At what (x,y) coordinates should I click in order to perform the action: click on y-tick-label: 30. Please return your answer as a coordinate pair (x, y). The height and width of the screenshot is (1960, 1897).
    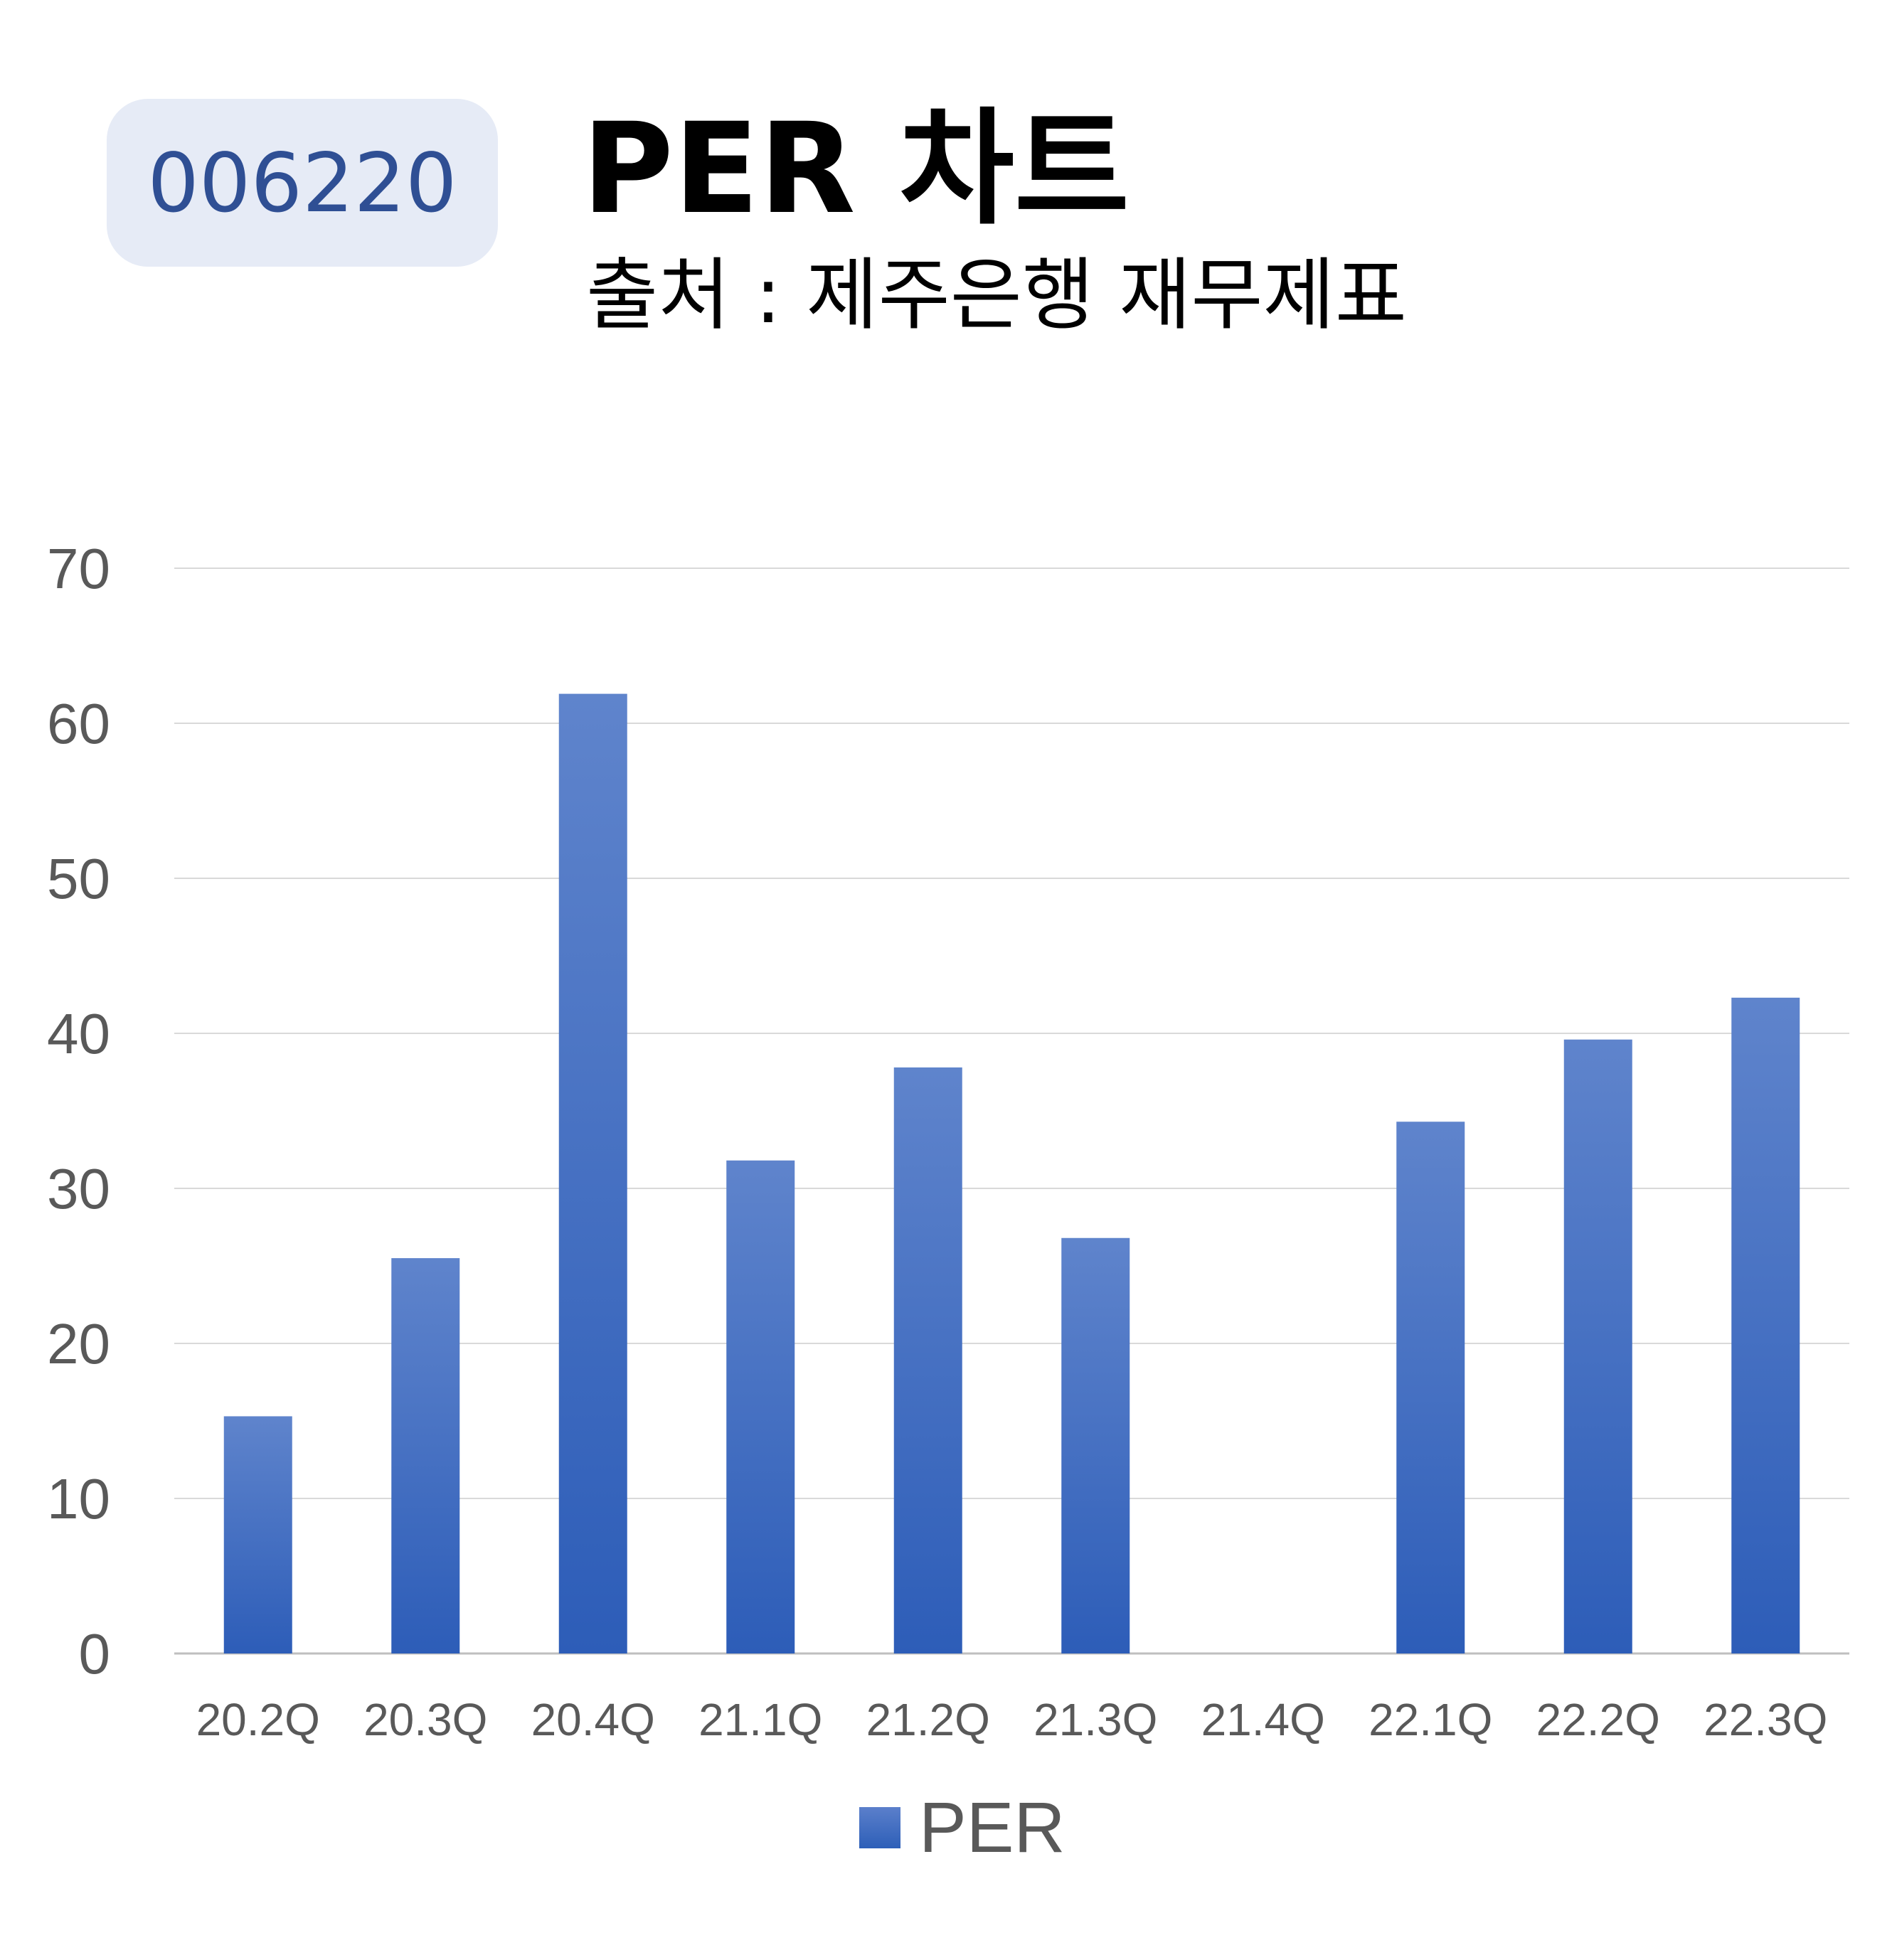
    Looking at the image, I should click on (79, 1188).